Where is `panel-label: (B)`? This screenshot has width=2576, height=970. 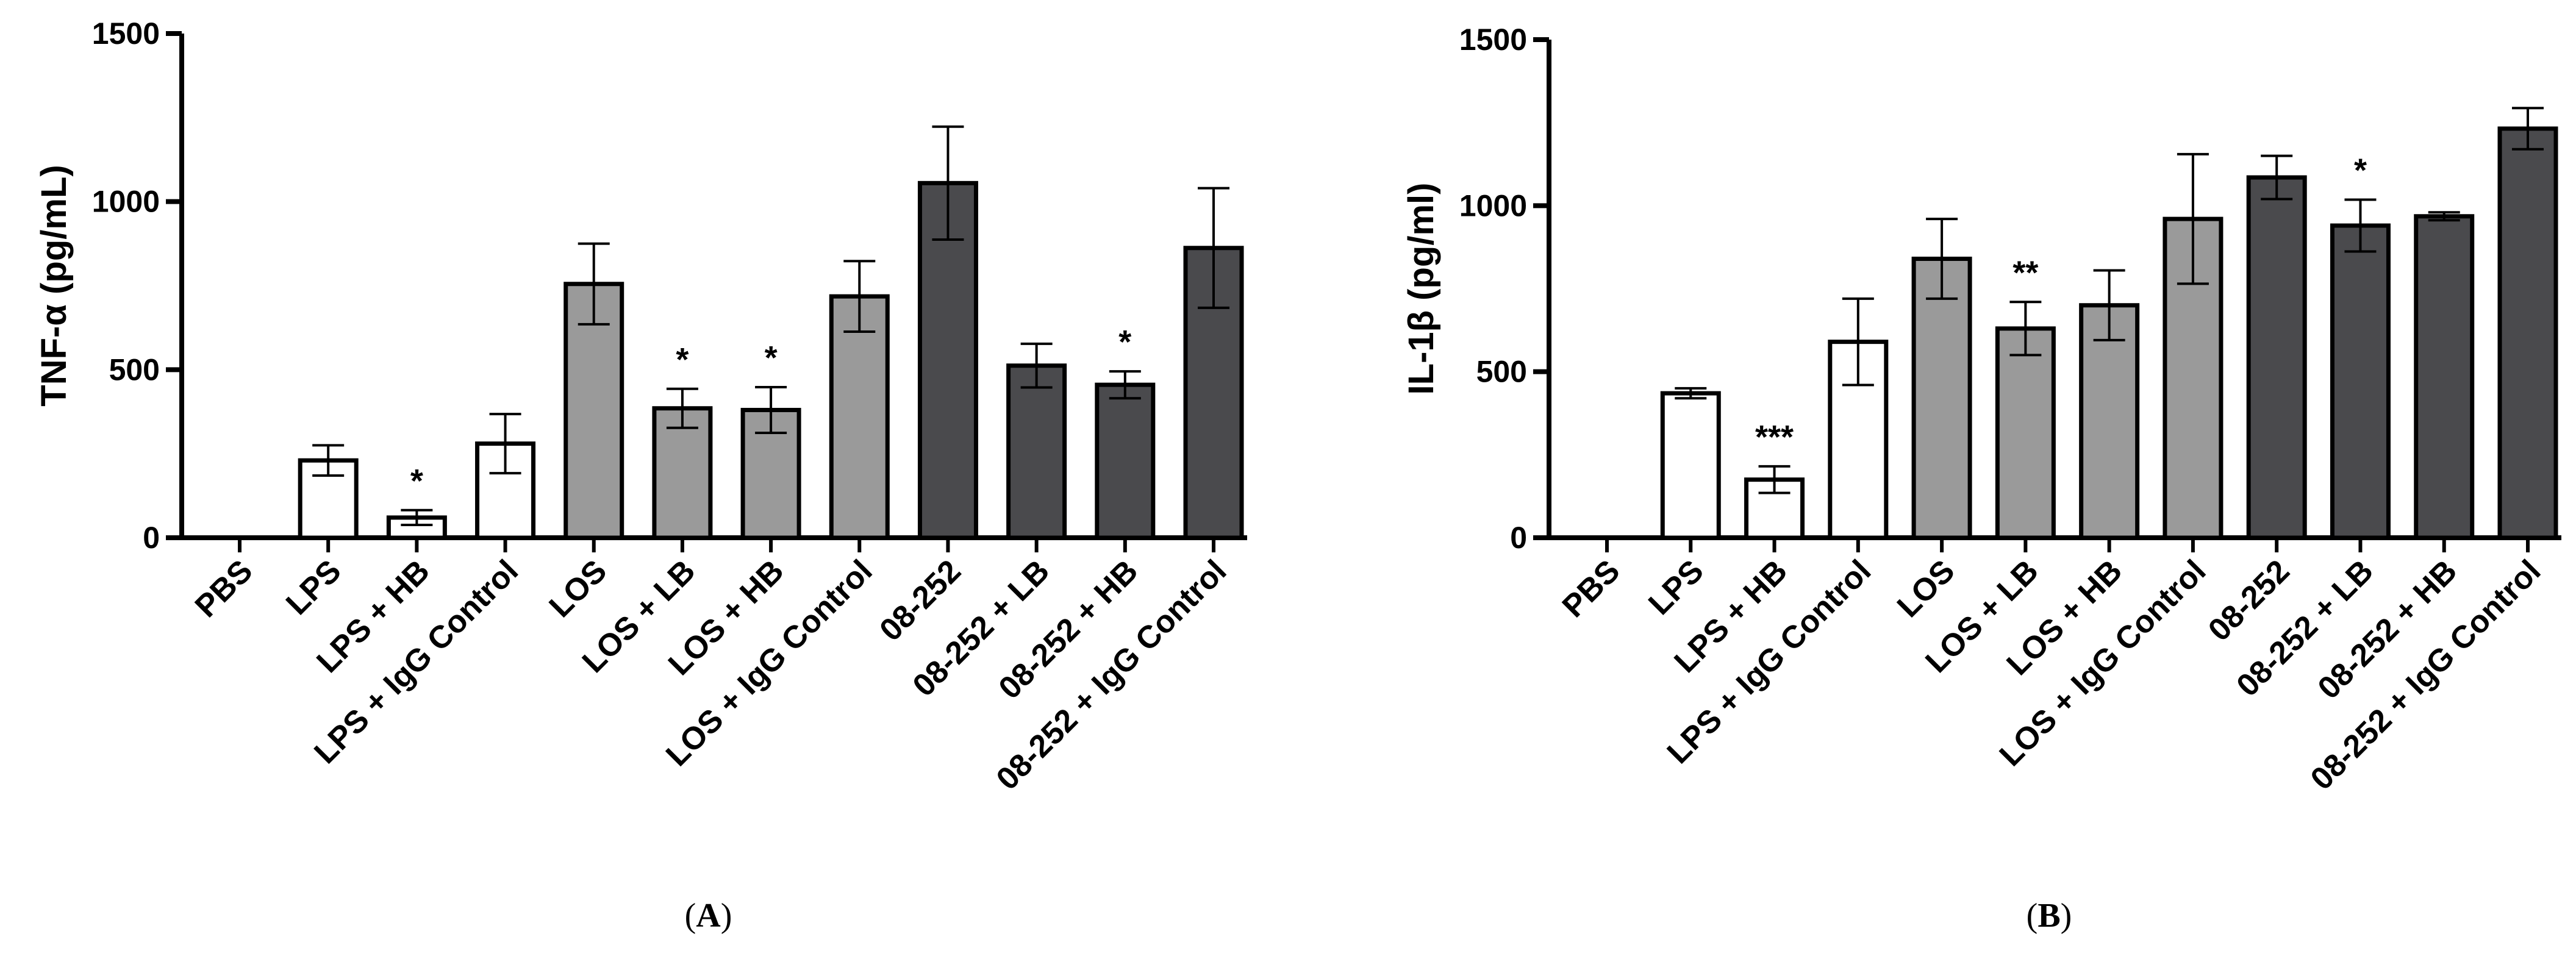 panel-label: (B) is located at coordinates (2049, 916).